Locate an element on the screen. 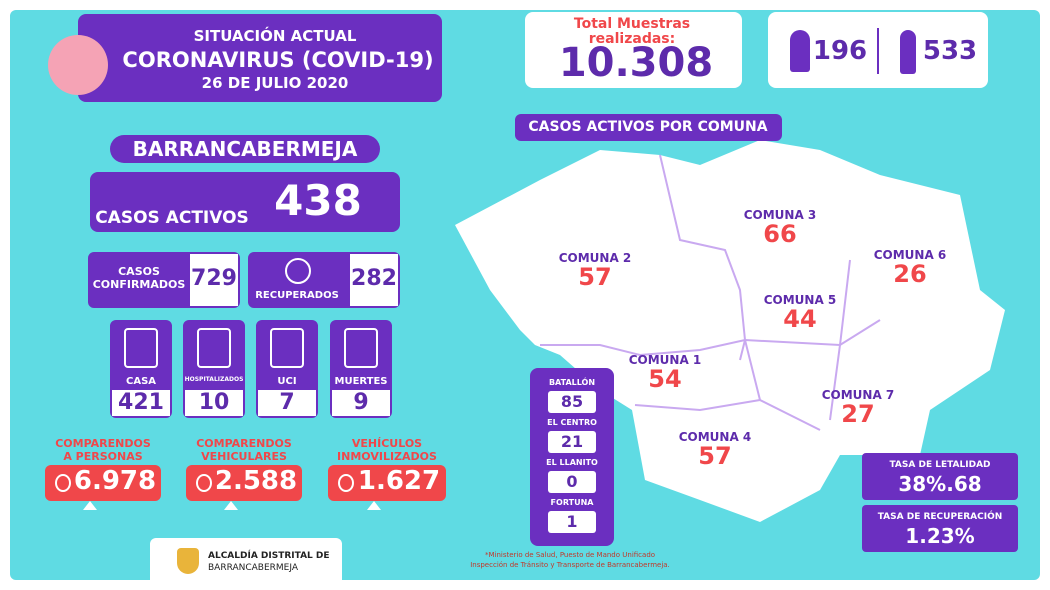 The image size is (1050, 590). confirmed-value: 729 is located at coordinates (214, 278).